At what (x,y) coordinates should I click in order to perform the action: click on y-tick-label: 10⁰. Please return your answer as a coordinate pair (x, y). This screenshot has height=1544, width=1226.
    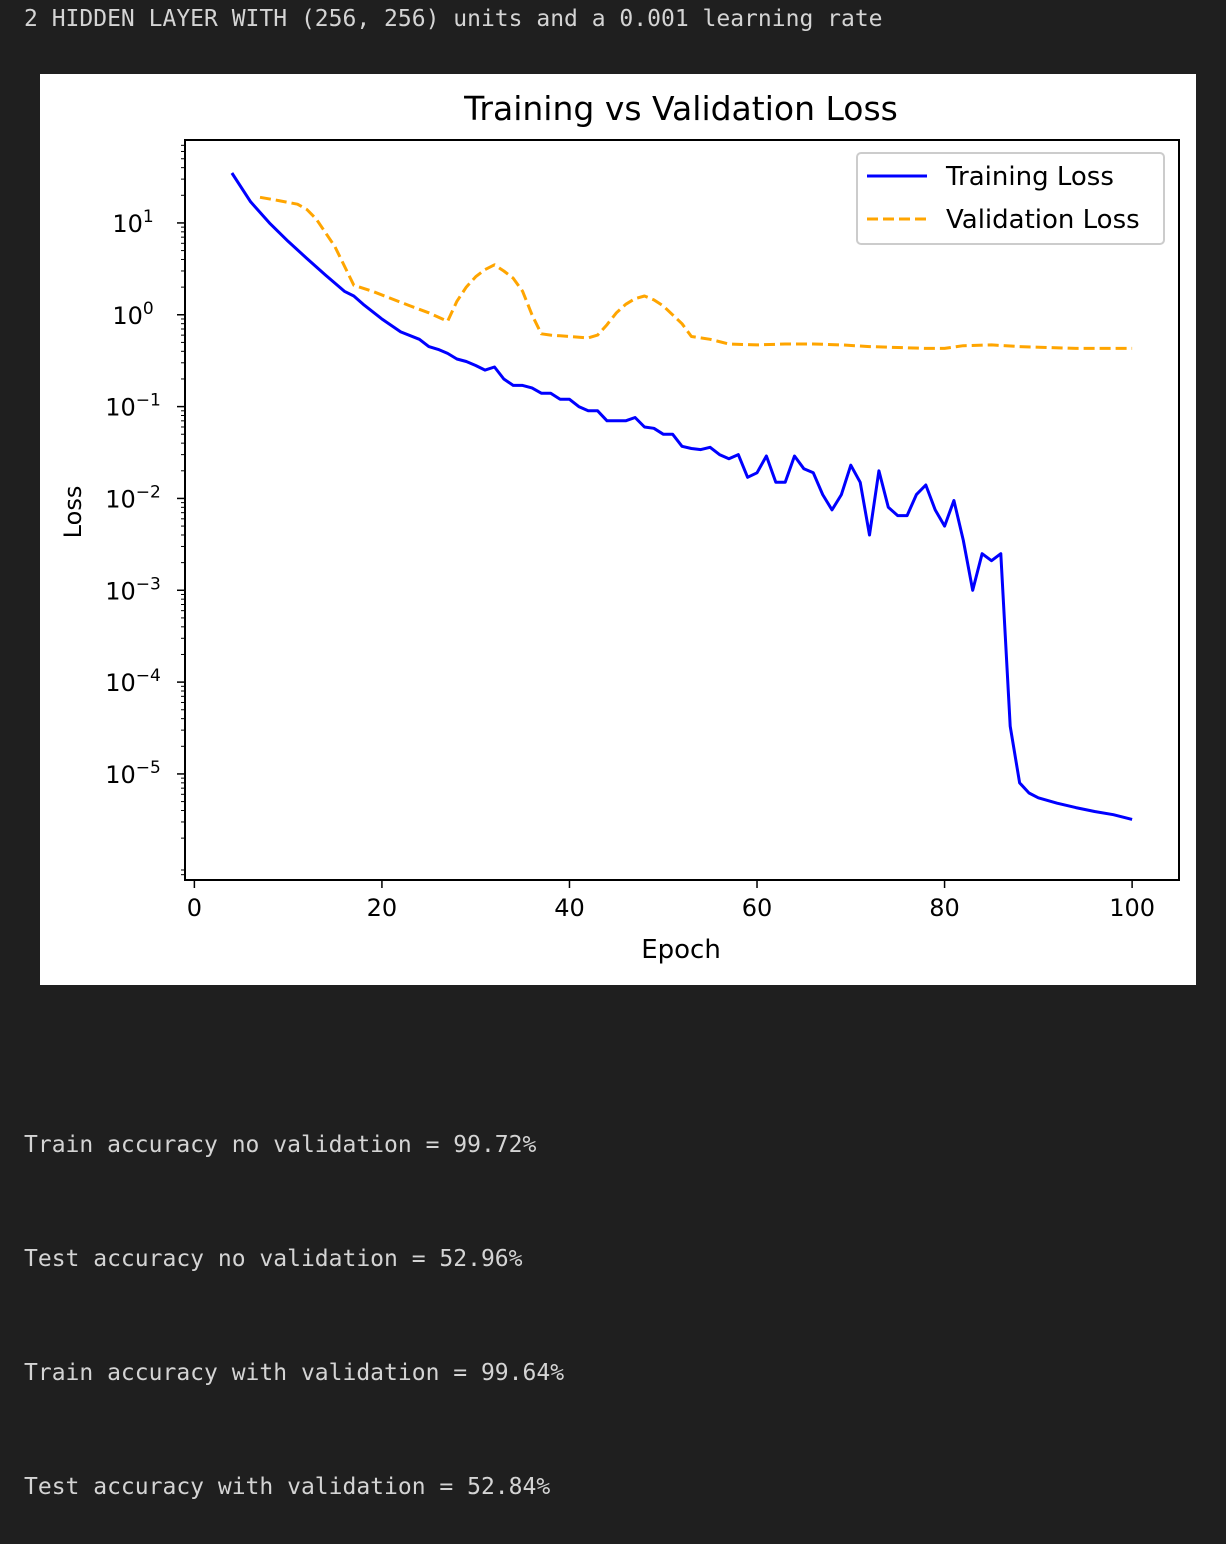
    Looking at the image, I should click on (132, 314).